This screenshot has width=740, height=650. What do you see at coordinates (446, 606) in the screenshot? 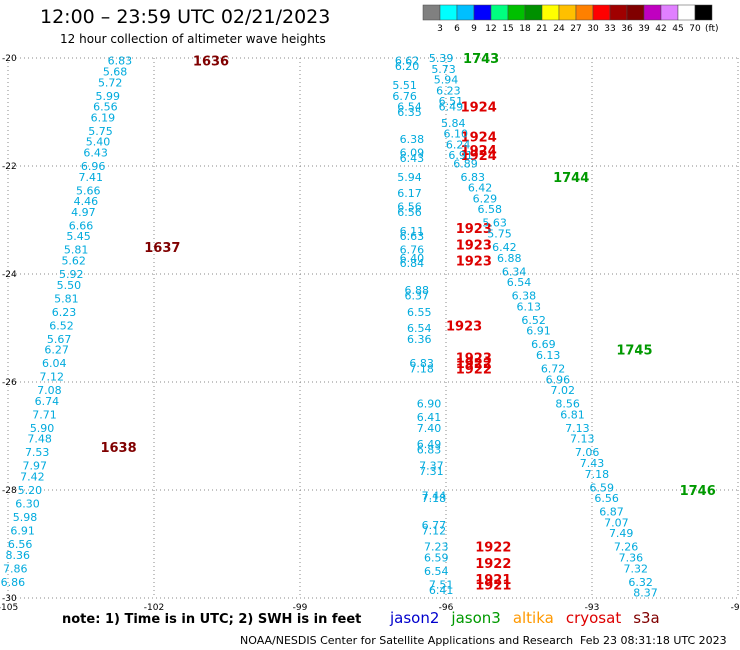
I see `x-tick-label: -96` at bounding box center [446, 606].